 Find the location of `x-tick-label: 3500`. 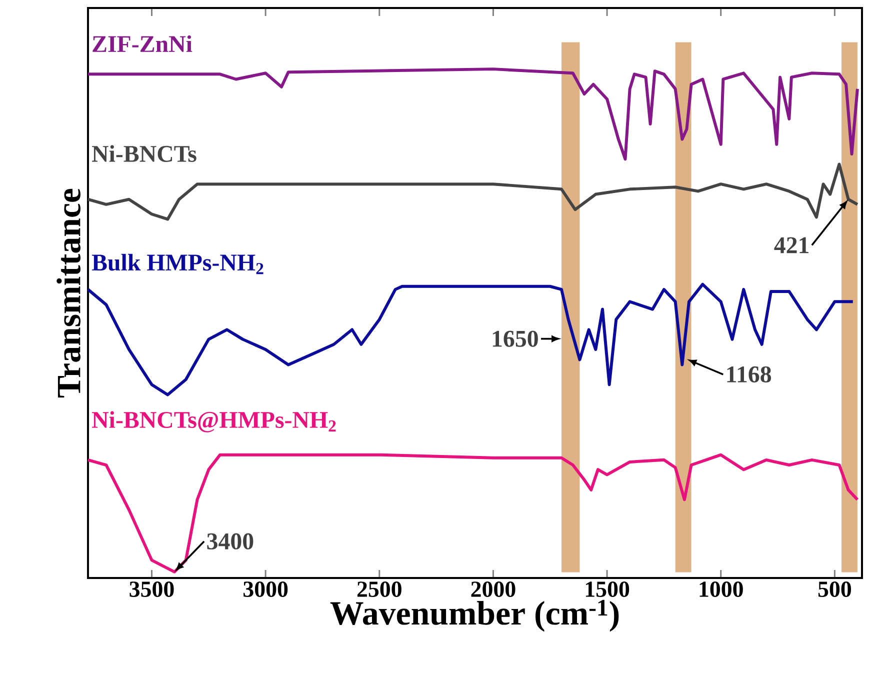

x-tick-label: 3500 is located at coordinates (152, 589).